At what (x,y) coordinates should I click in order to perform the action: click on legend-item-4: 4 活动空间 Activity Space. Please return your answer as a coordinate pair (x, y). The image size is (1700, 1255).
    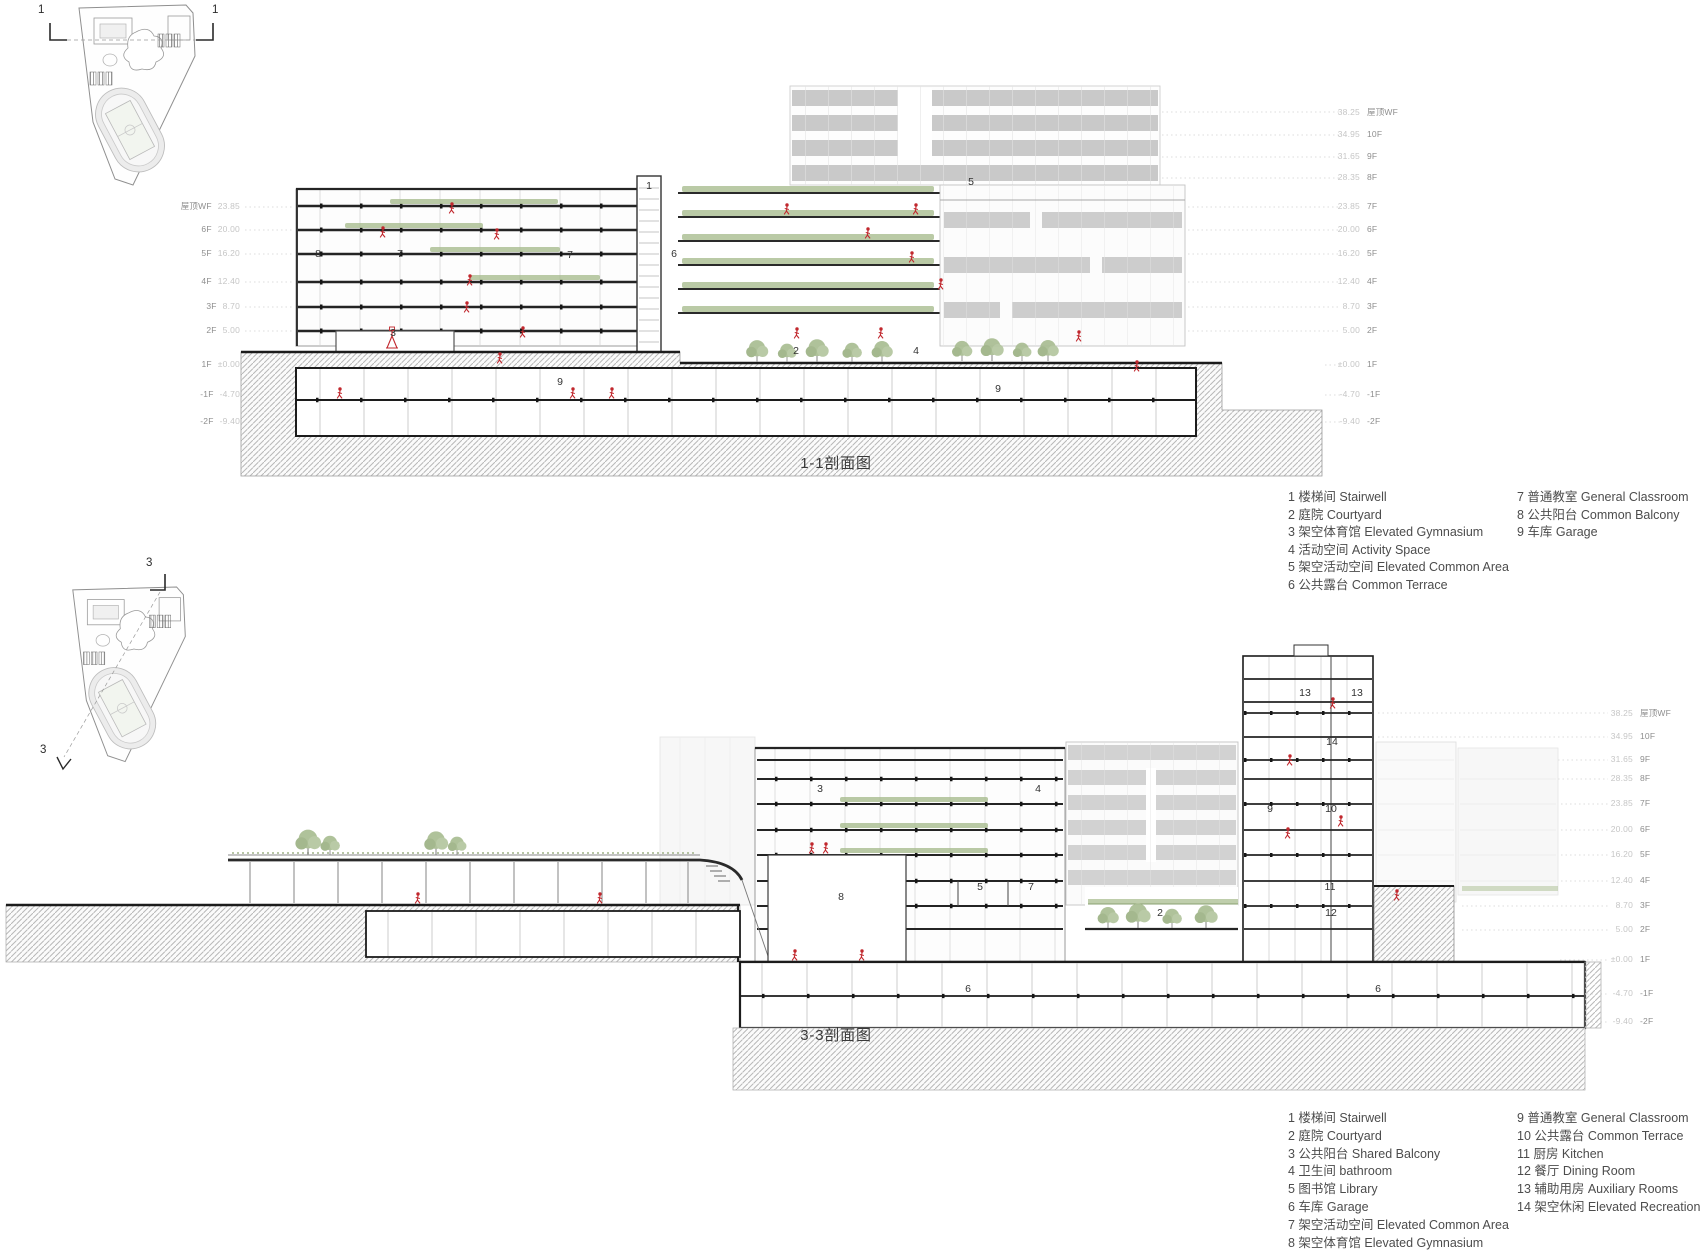
    Looking at the image, I should click on (1359, 549).